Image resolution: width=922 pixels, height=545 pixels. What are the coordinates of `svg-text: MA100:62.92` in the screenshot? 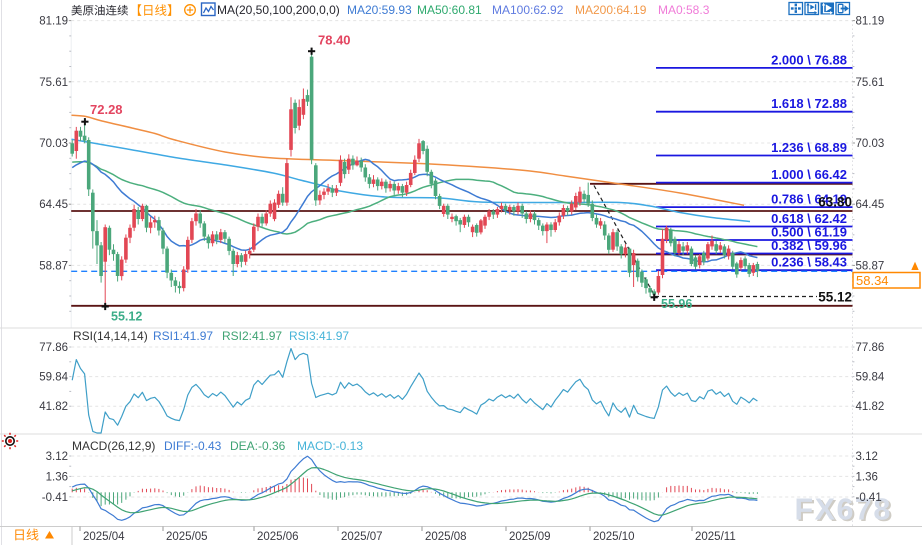 It's located at (528, 10).